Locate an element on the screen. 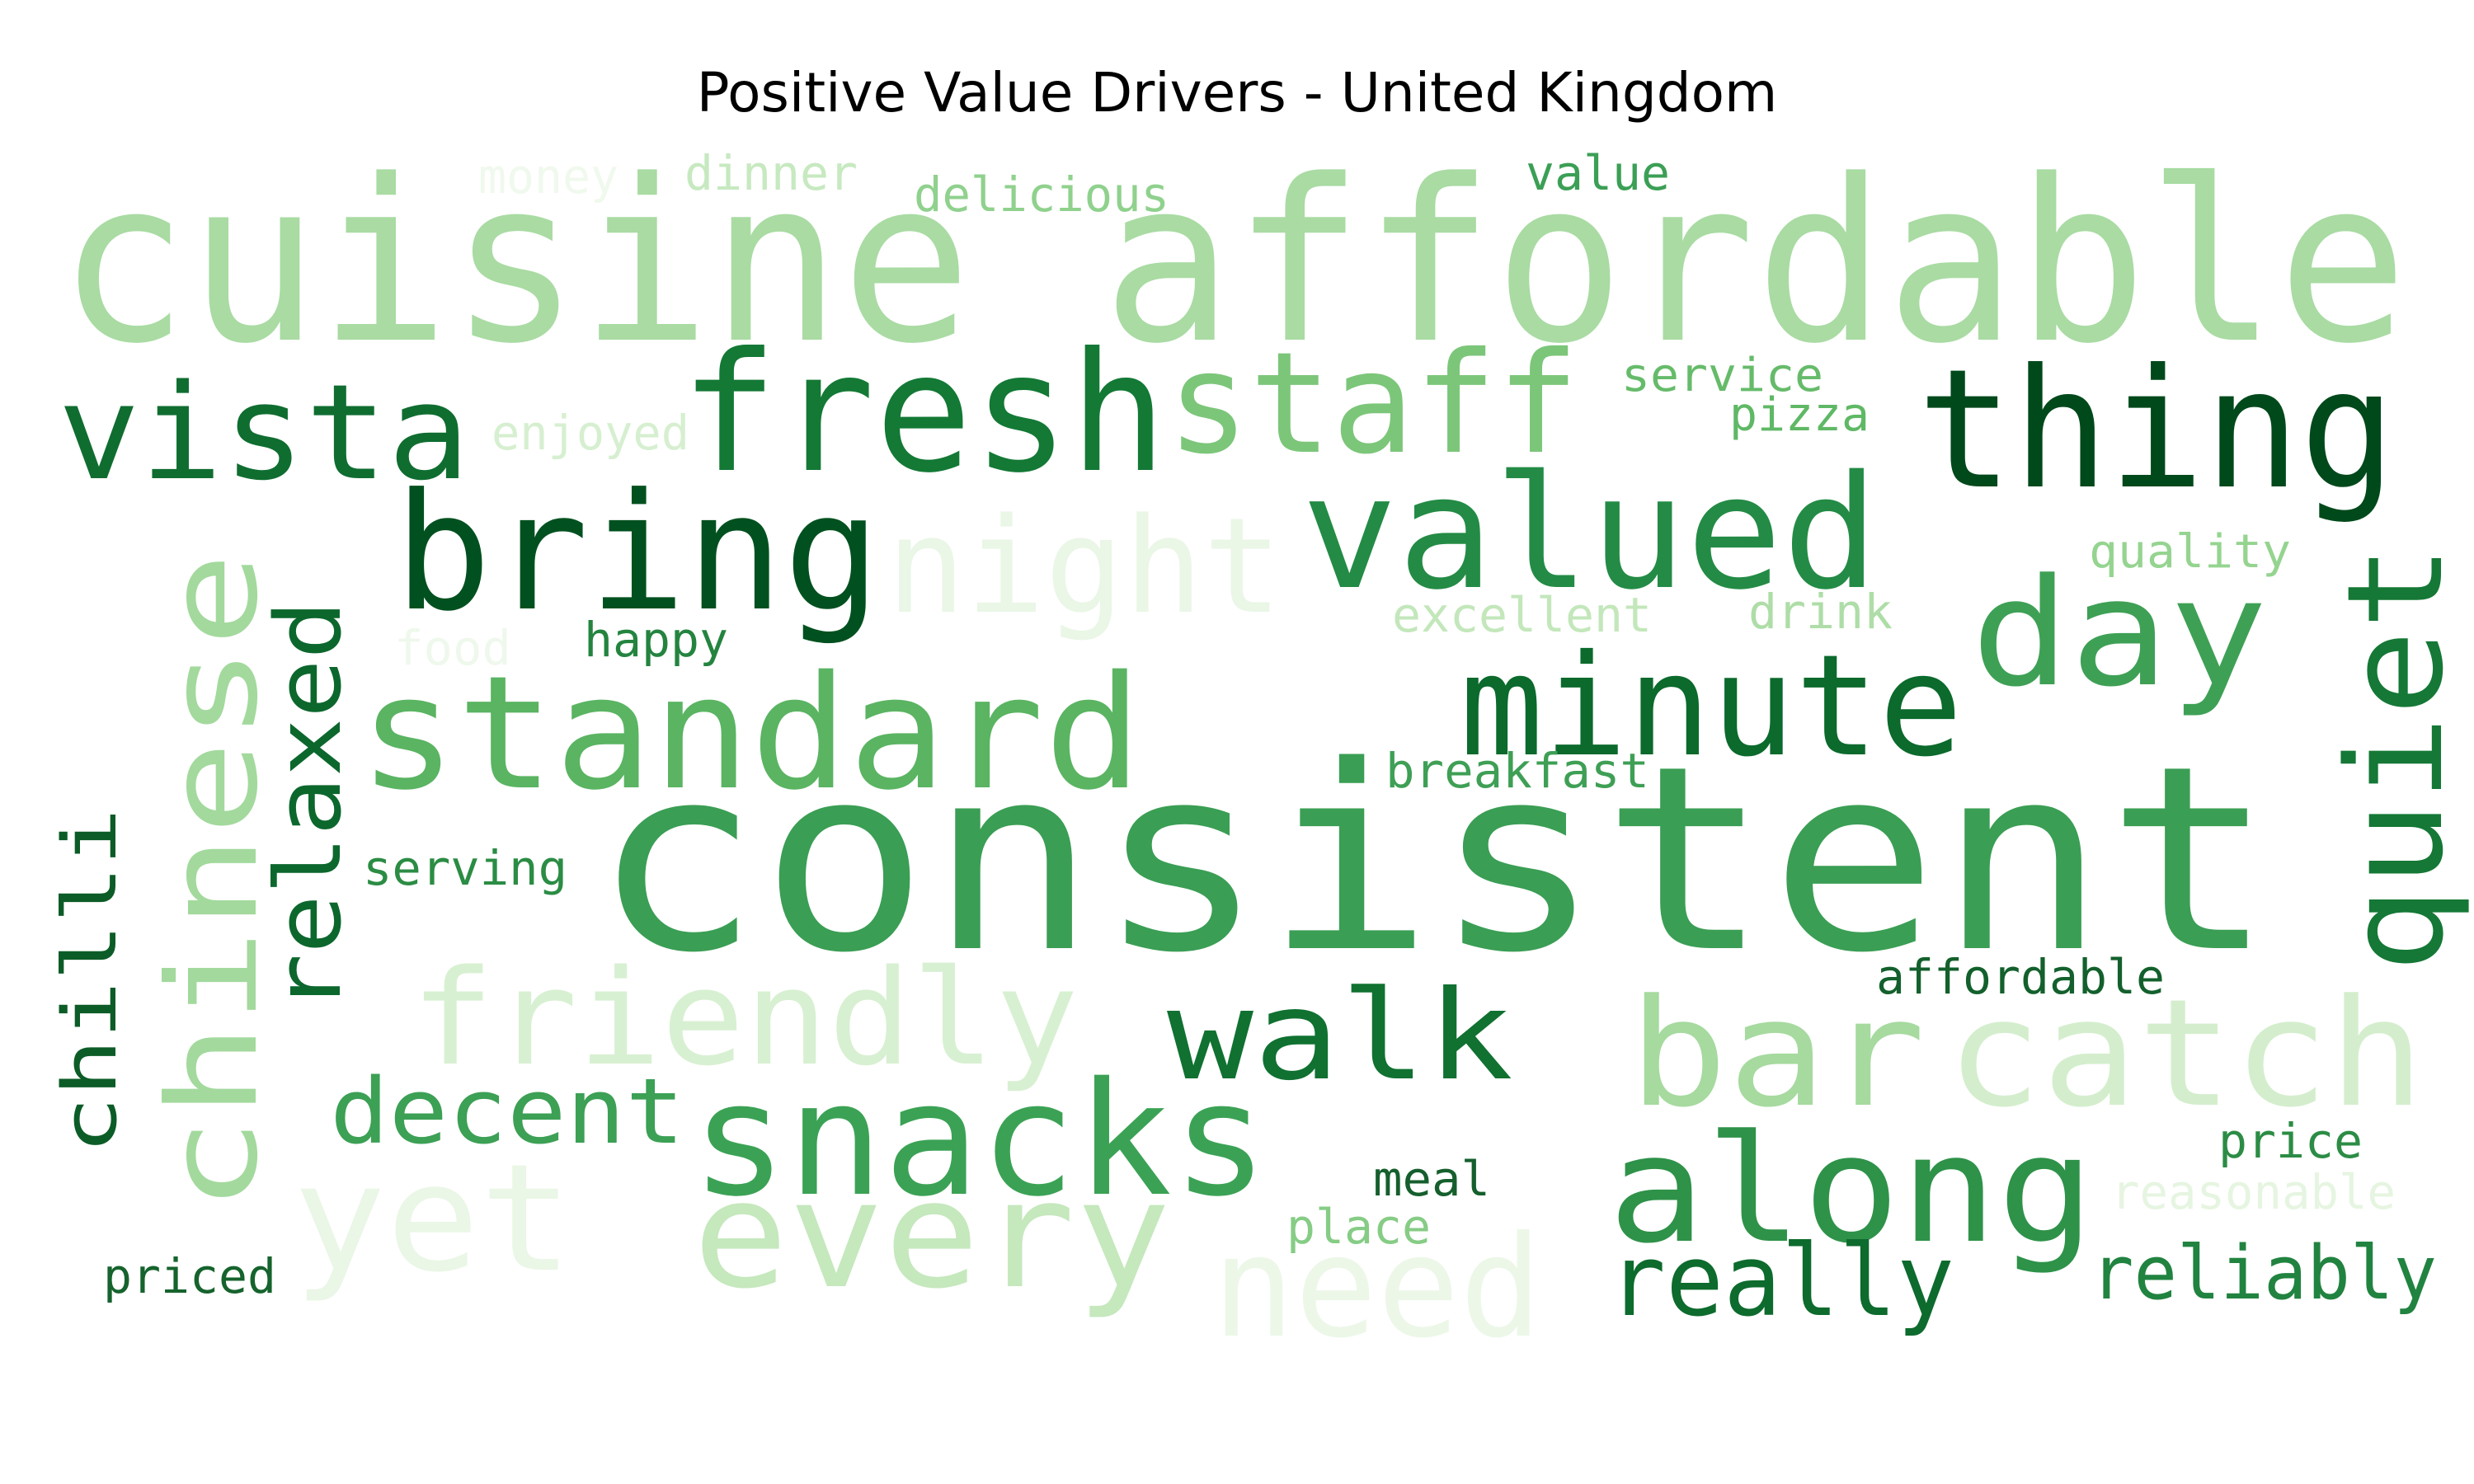 The height and width of the screenshot is (1484, 2474). word: happy is located at coordinates (656, 640).